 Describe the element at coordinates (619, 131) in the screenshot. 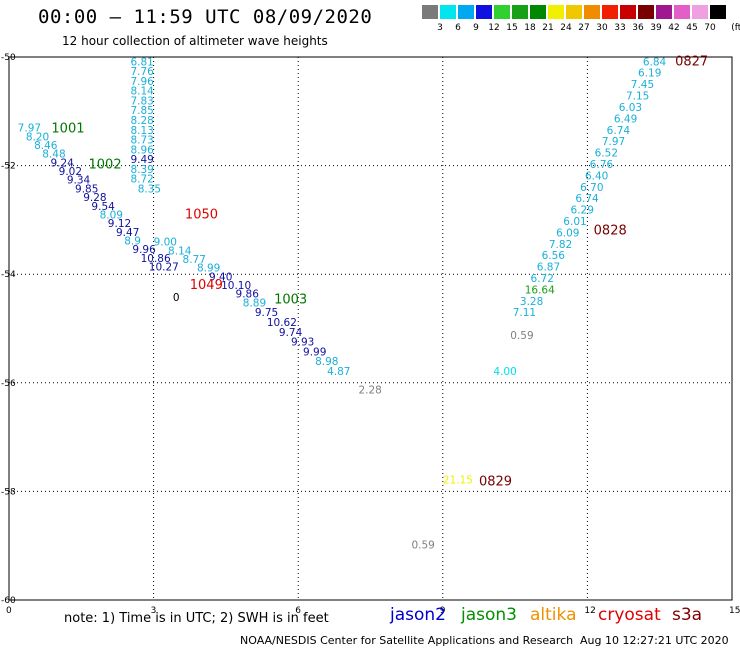

I see `wave-height-value: 6.74` at that location.